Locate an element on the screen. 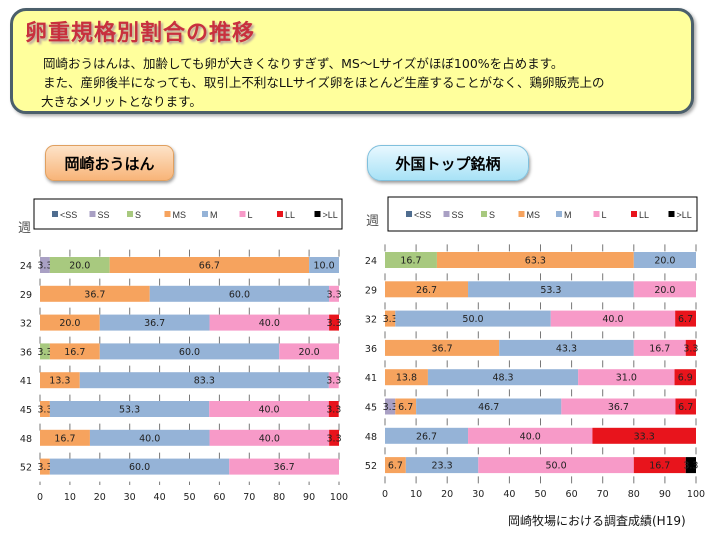 The height and width of the screenshot is (547, 707). chart-title-foreign-top-brand: 外国トップ銘柄 is located at coordinates (448, 163).